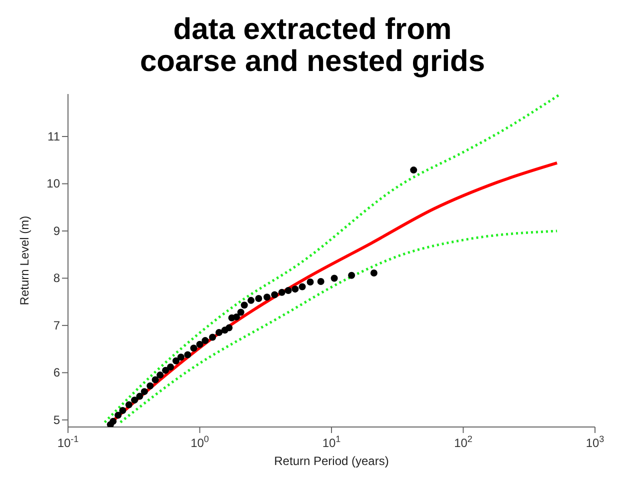  I want to click on x-tick-label: 10$^{3}$, so click(595, 442).